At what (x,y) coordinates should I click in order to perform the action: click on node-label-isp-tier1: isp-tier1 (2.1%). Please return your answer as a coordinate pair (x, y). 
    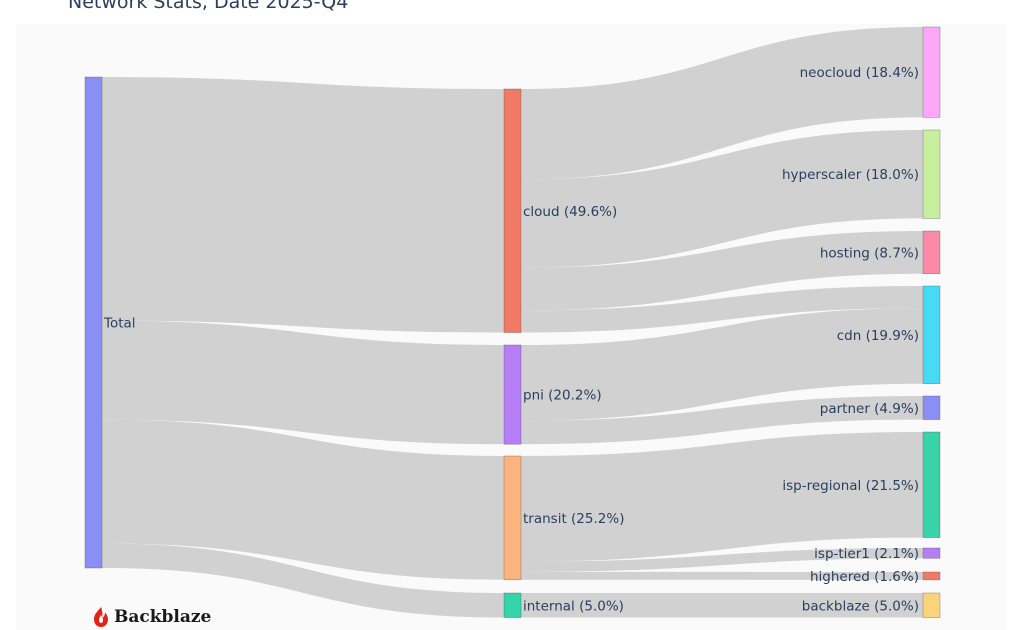
    Looking at the image, I should click on (866, 554).